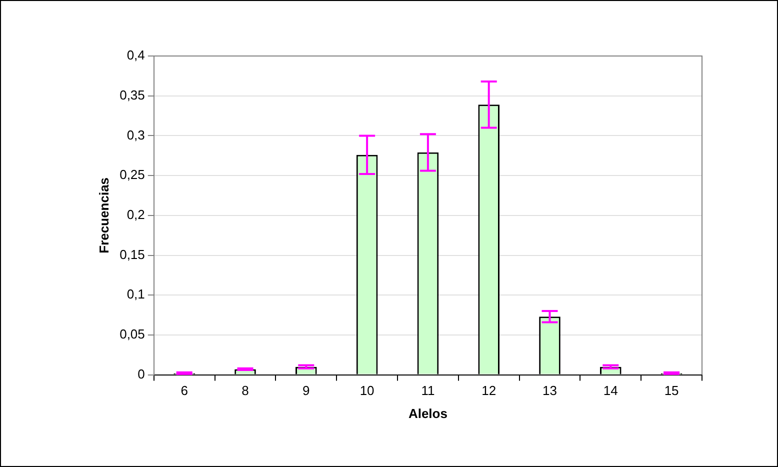  I want to click on x-tick-label: 10, so click(367, 390).